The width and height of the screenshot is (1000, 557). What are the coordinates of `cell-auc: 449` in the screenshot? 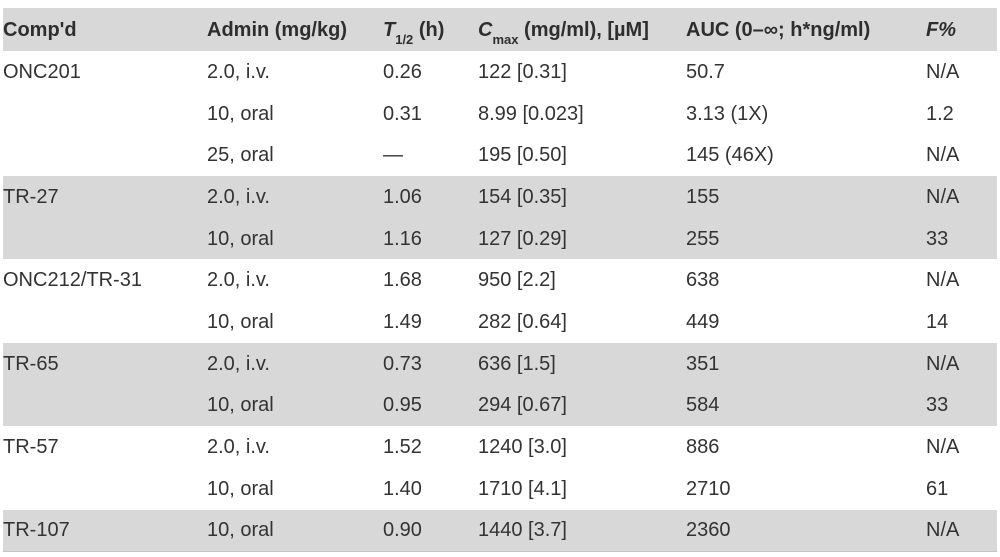 It's located at (703, 321).